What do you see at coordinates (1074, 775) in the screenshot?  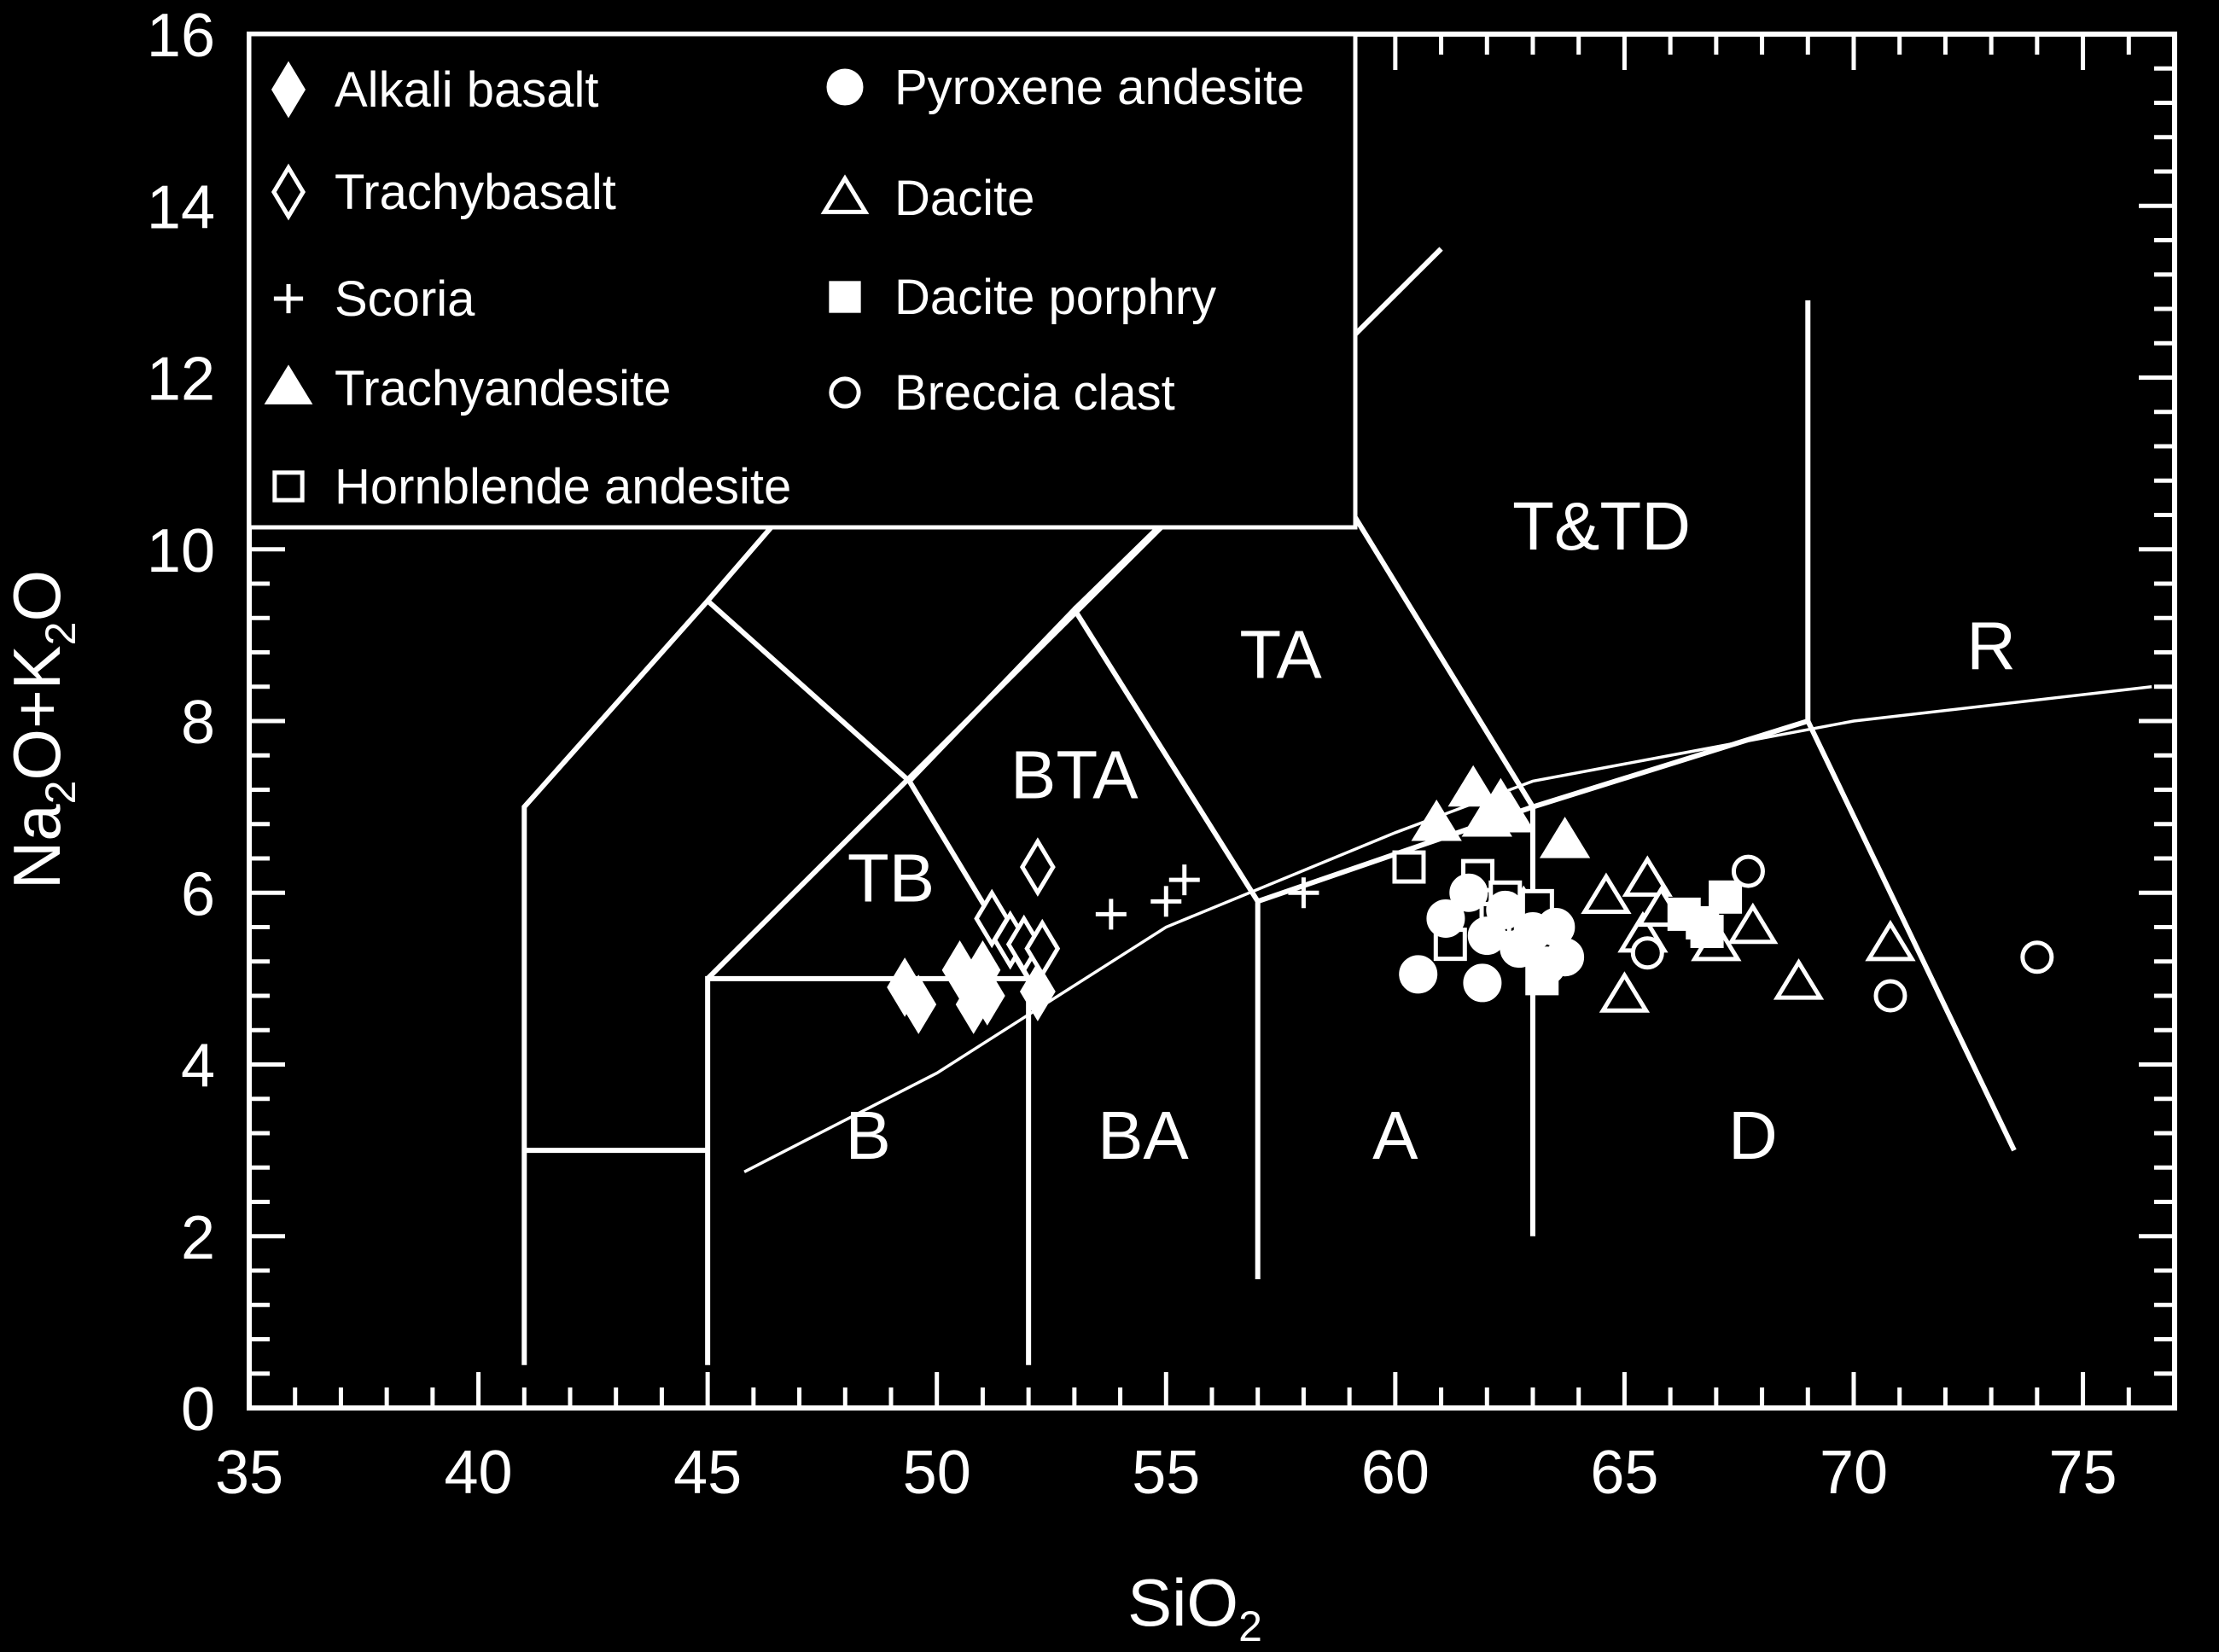 I see `field-label-bta: BTA` at bounding box center [1074, 775].